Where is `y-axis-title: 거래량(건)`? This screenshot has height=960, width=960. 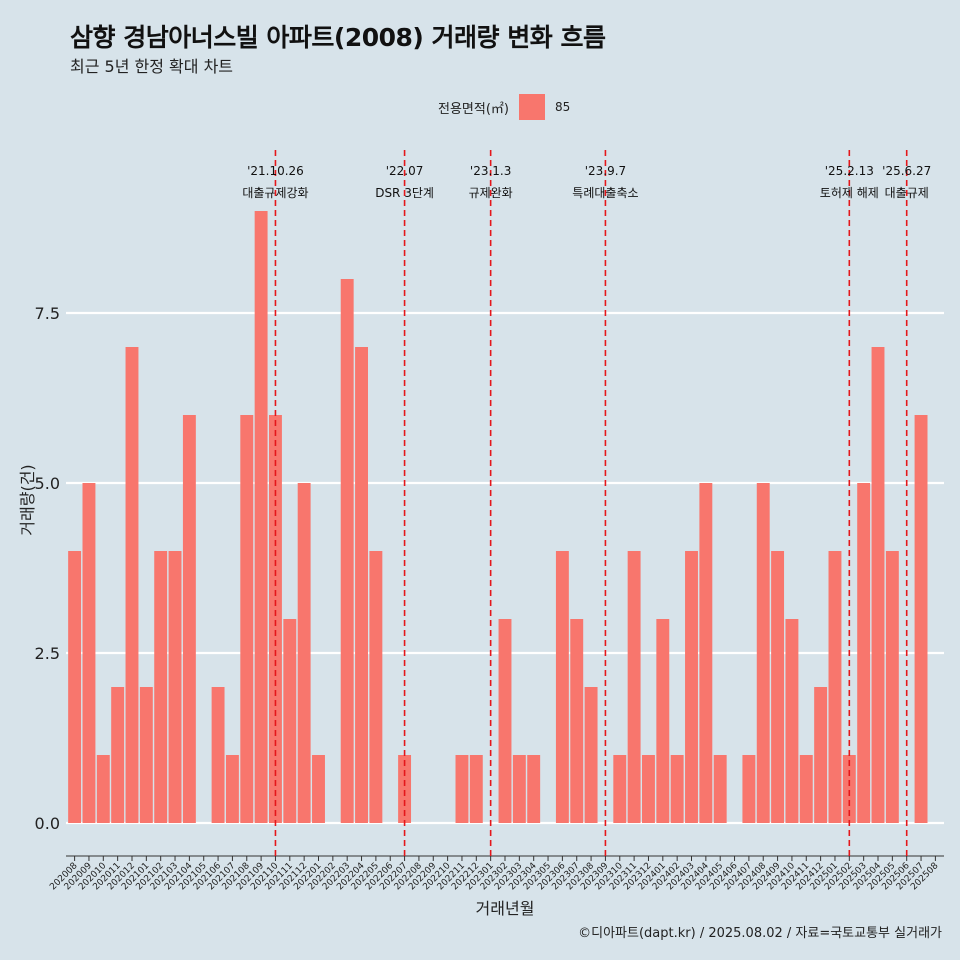 y-axis-title: 거래량(건) is located at coordinates (27, 499).